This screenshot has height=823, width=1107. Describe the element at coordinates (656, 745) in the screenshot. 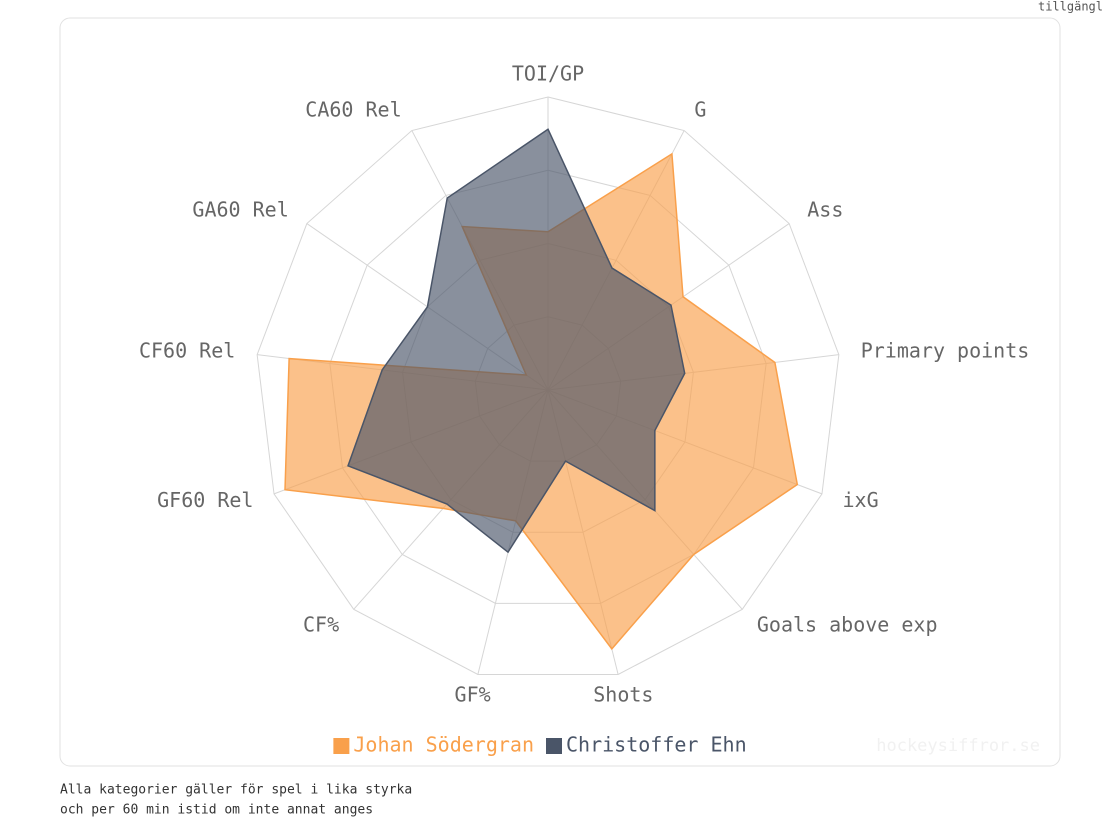

I see `legend-label: Christoffer Ehn` at that location.